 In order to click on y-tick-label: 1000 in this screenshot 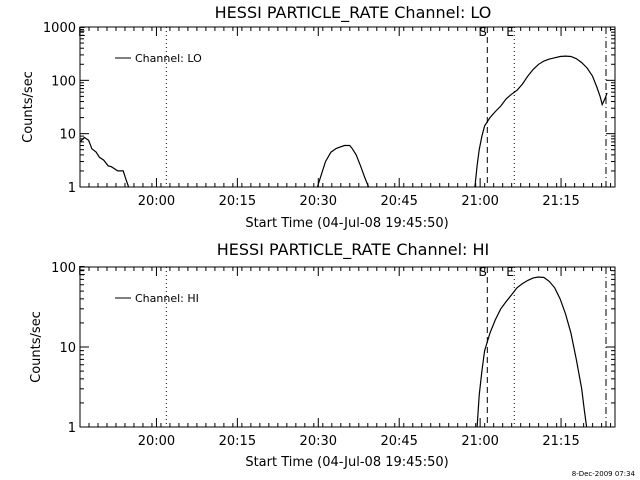, I will do `click(59, 28)`.